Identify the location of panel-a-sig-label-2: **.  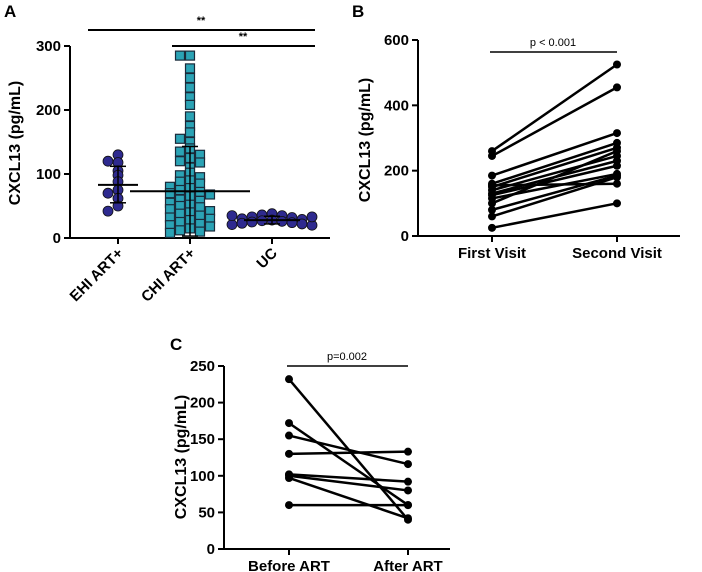
(243, 37).